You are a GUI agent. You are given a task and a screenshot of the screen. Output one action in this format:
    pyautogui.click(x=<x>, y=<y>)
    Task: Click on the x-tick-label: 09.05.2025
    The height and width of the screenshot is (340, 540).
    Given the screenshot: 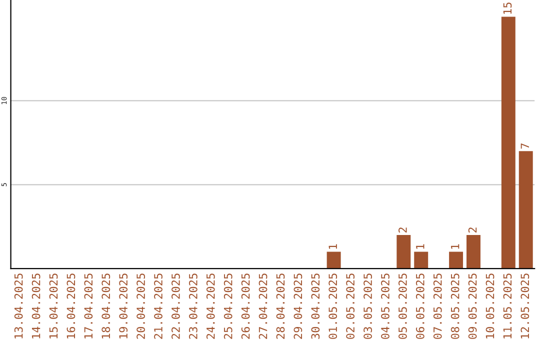 What is the action you would take?
    pyautogui.click(x=472, y=306)
    